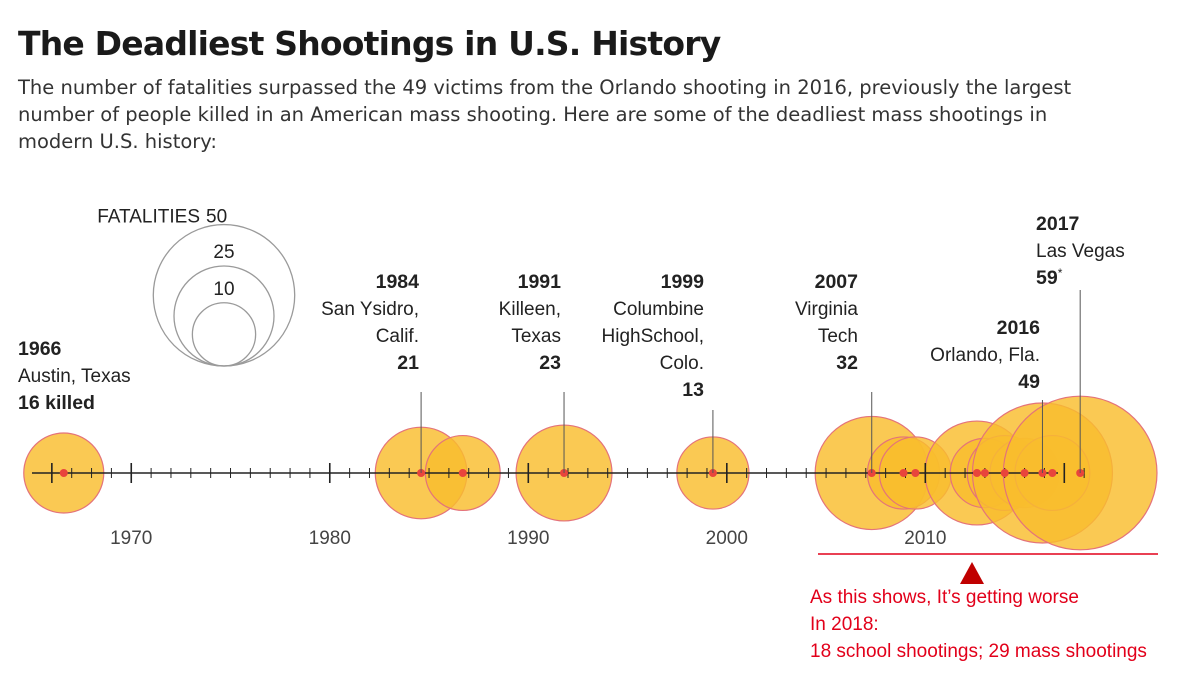 This screenshot has height=676, width=1200. What do you see at coordinates (658, 309) in the screenshot?
I see `event-place-1999-0: Columbine` at bounding box center [658, 309].